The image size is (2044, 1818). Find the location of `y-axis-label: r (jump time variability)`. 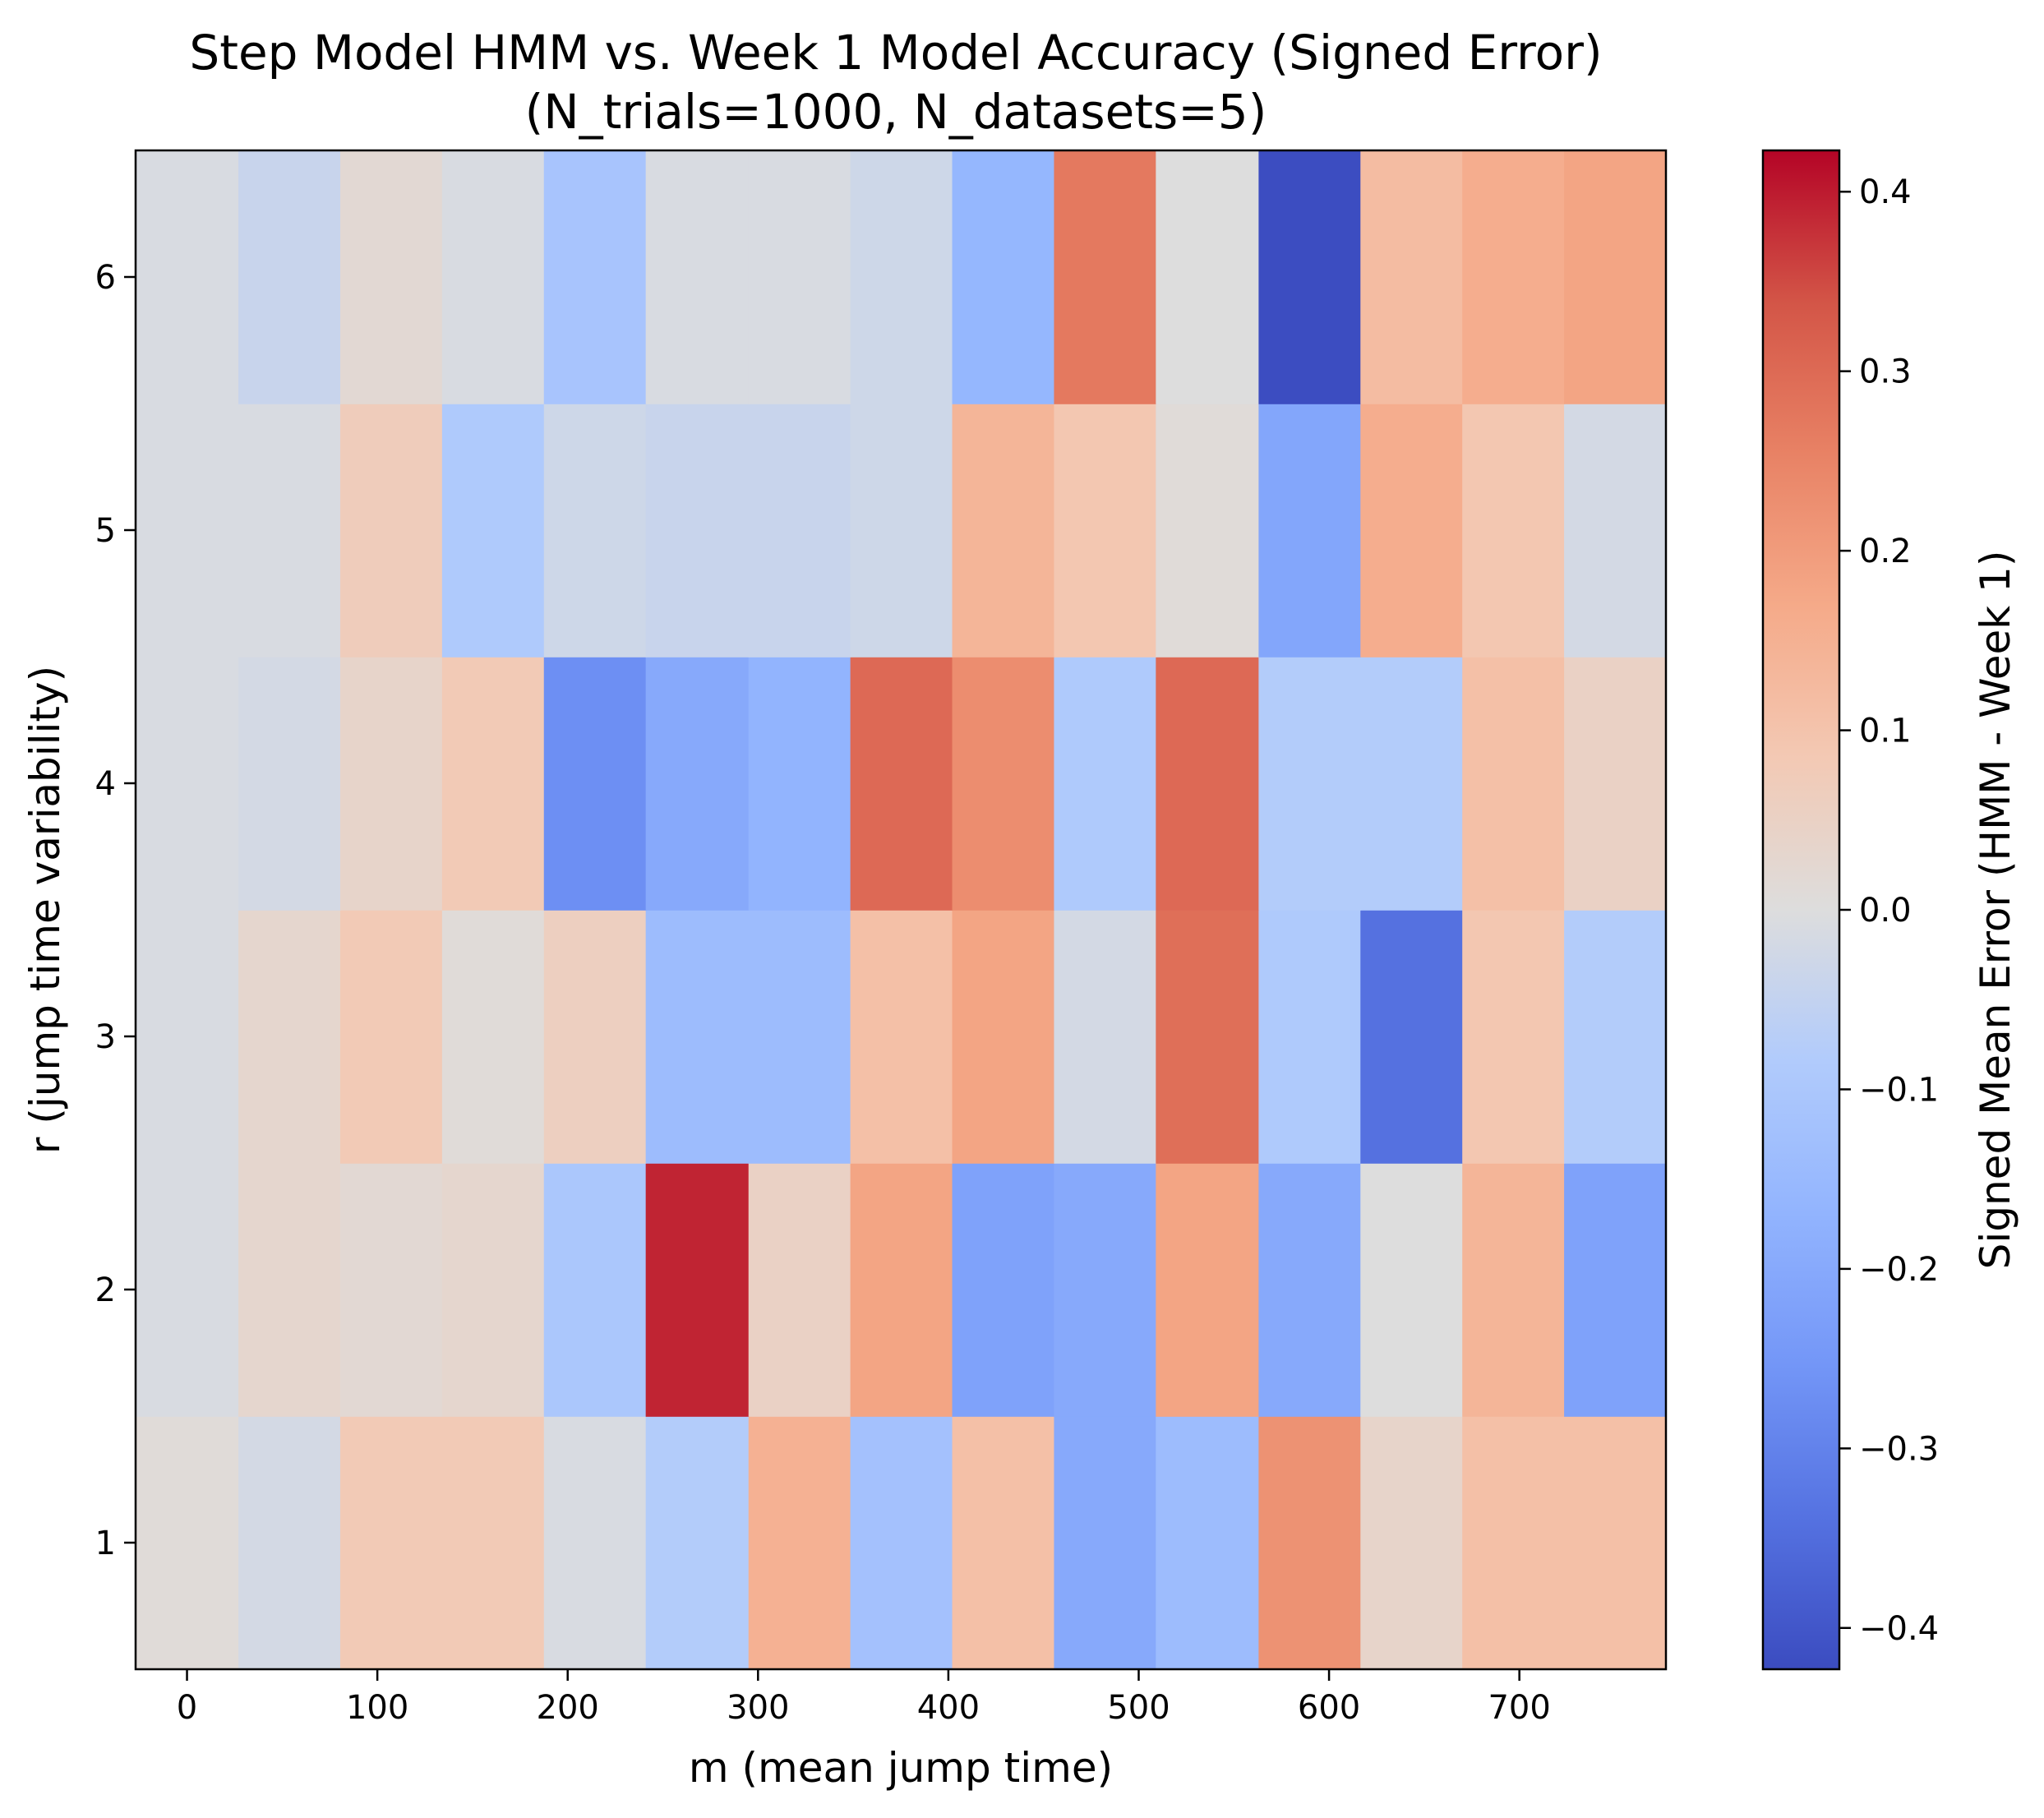

y-axis-label: r (jump time variability) is located at coordinates (45, 910).